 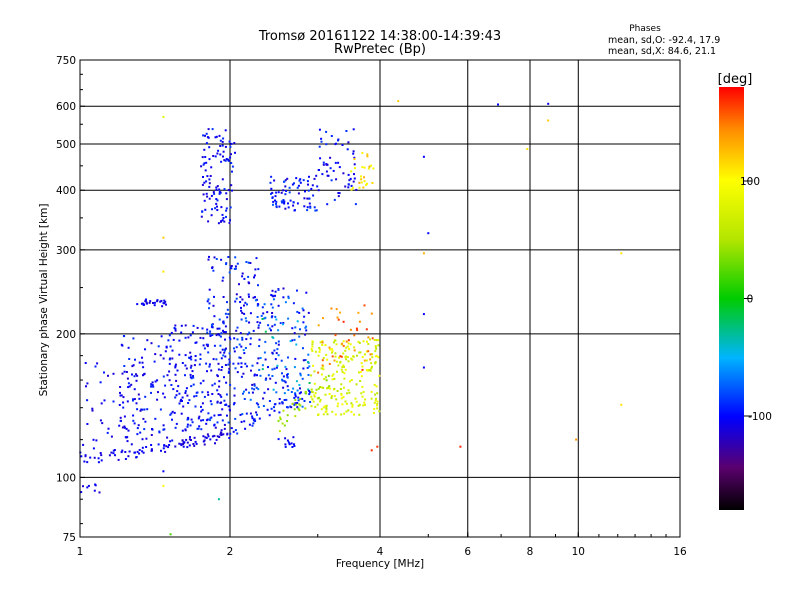 What do you see at coordinates (731, 298) in the screenshot?
I see `colorbar-gradient` at bounding box center [731, 298].